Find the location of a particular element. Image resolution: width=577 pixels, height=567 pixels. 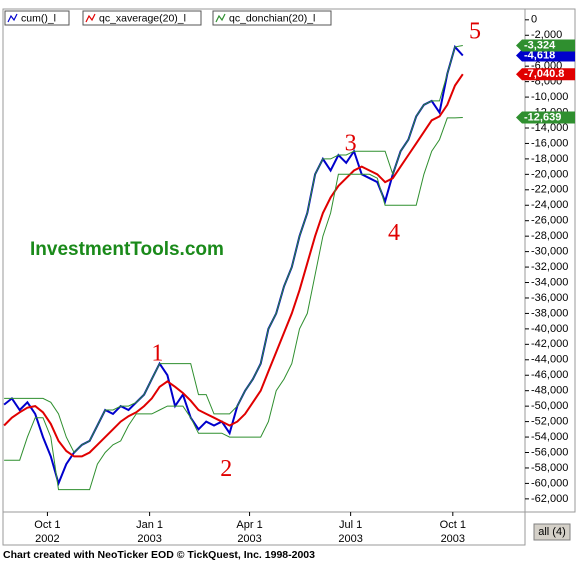

y-tick-label: -2,000 is located at coordinates (546, 35).